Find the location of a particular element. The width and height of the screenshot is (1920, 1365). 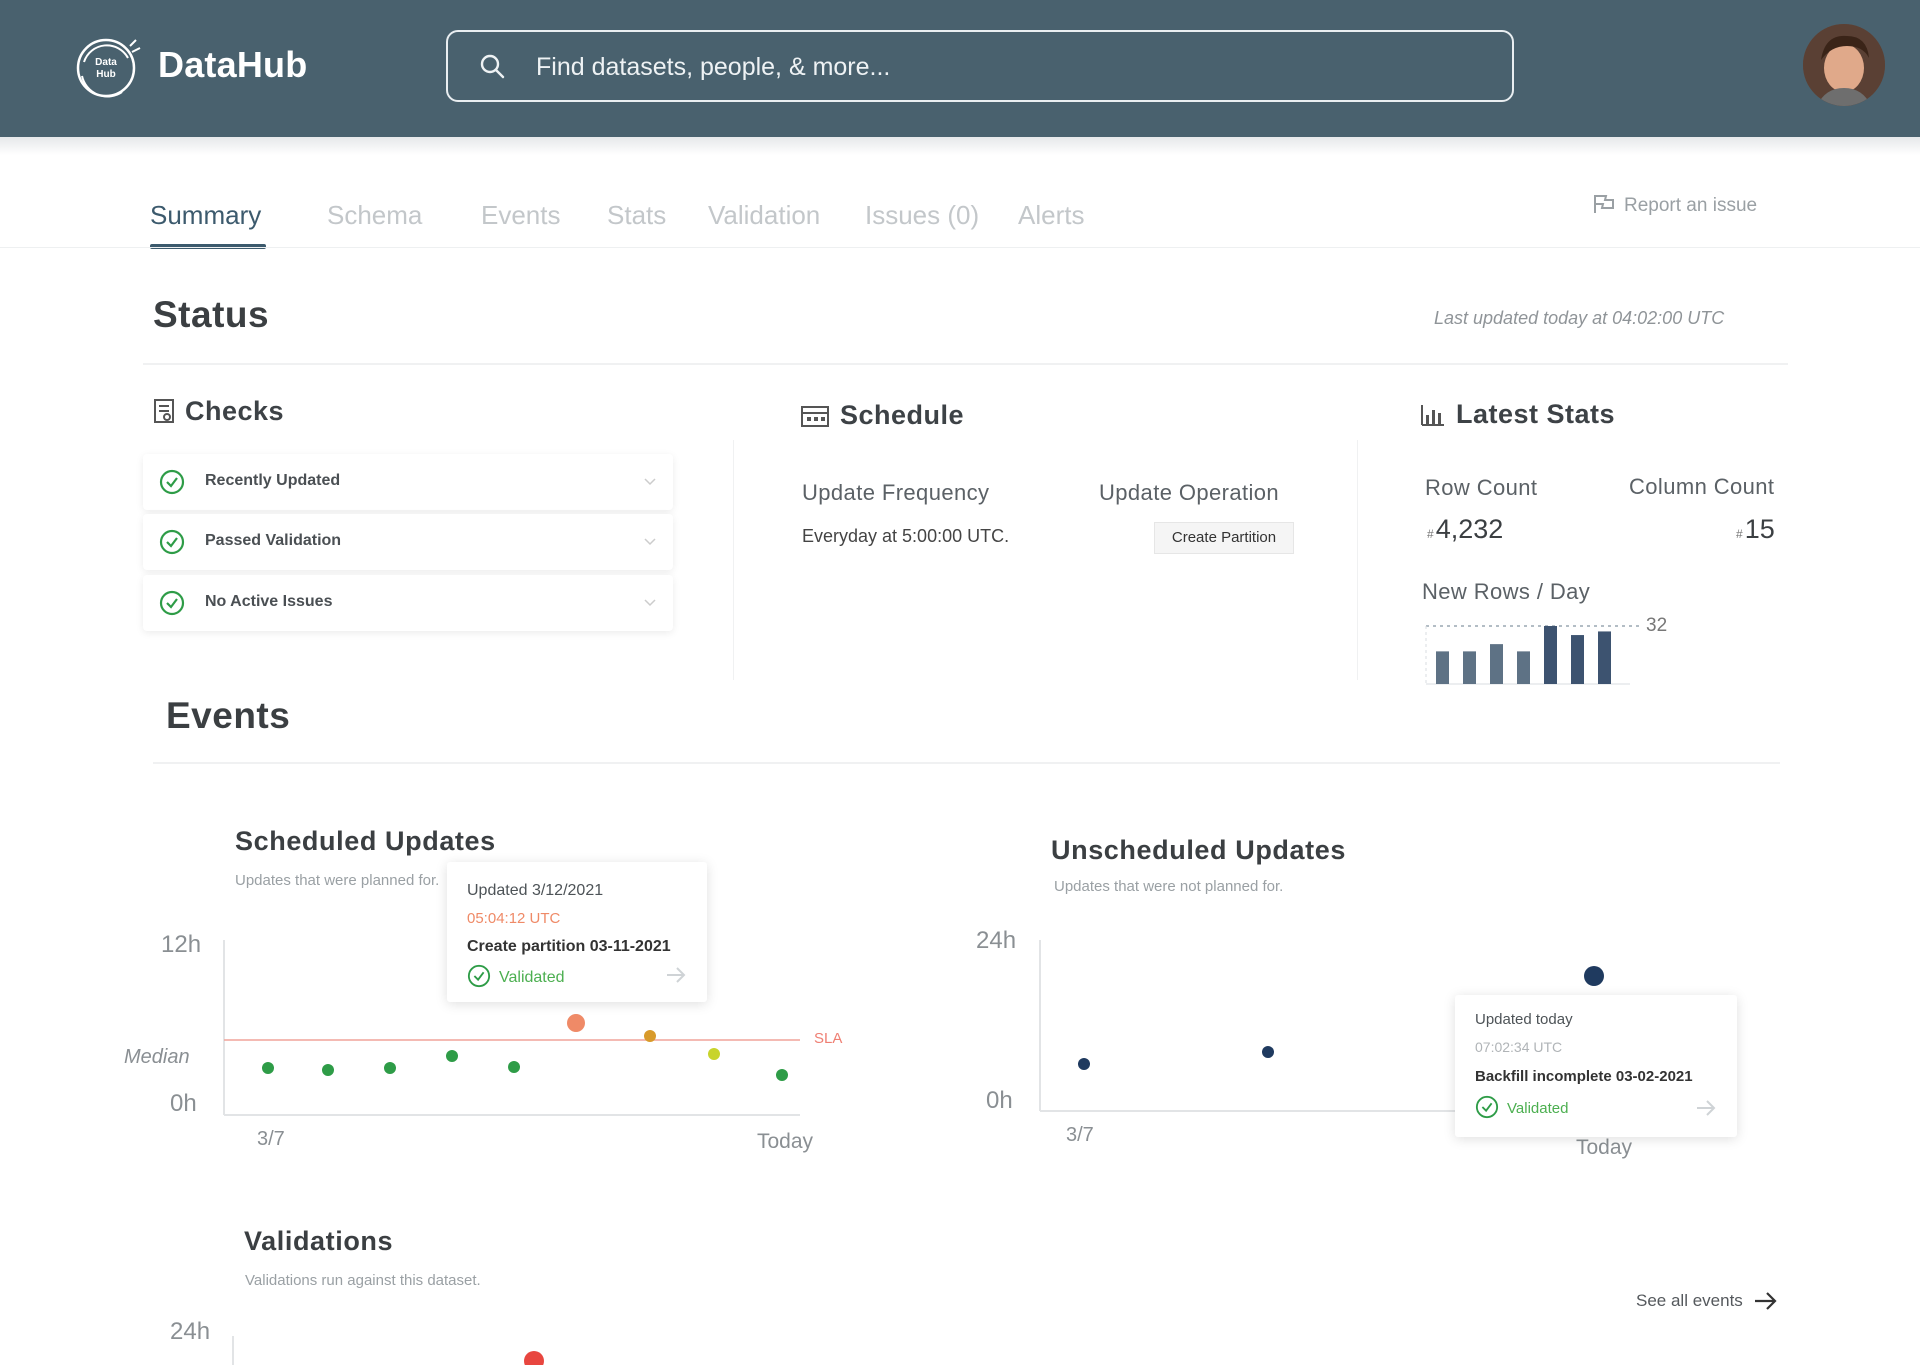

max-value-label: 32 is located at coordinates (1656, 625).